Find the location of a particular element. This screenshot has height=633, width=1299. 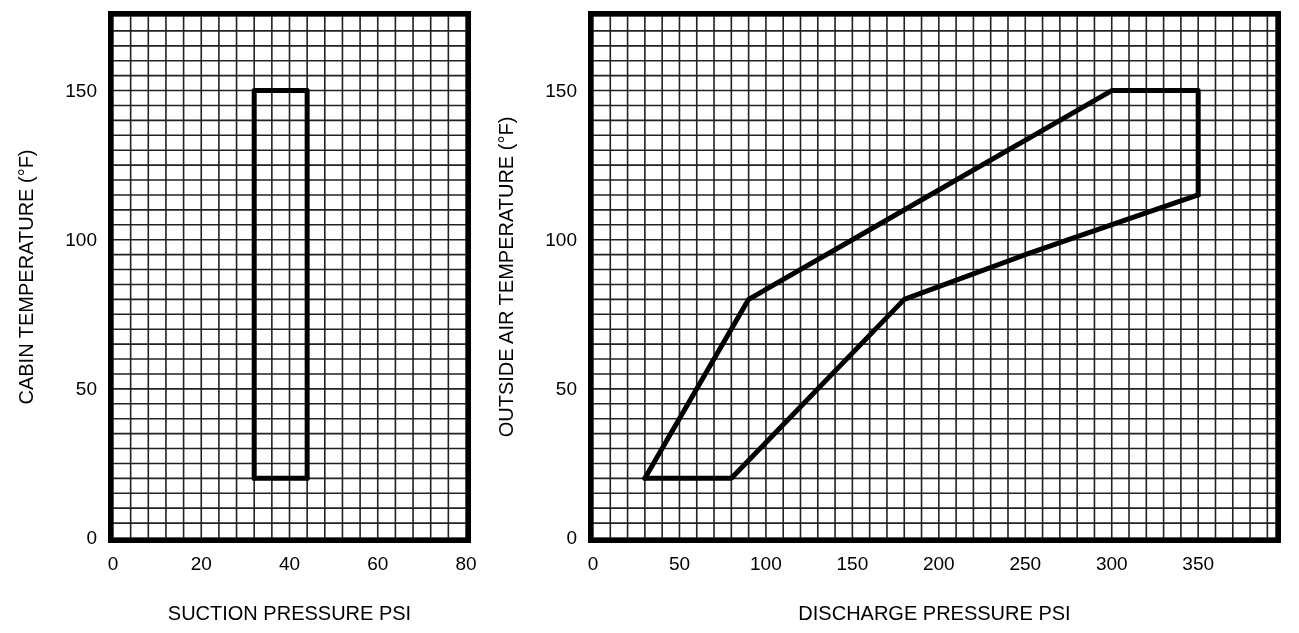

x-tick-label: 80 is located at coordinates (466, 563).